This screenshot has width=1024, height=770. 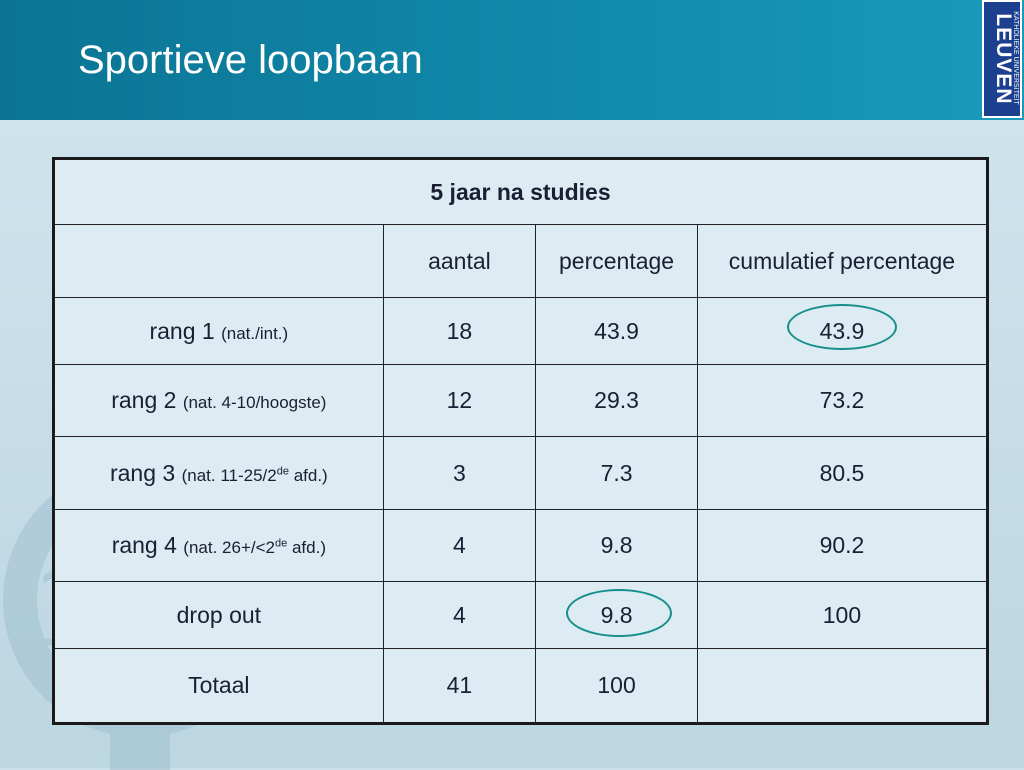 I want to click on percentage-cell: 100, so click(x=616, y=686).